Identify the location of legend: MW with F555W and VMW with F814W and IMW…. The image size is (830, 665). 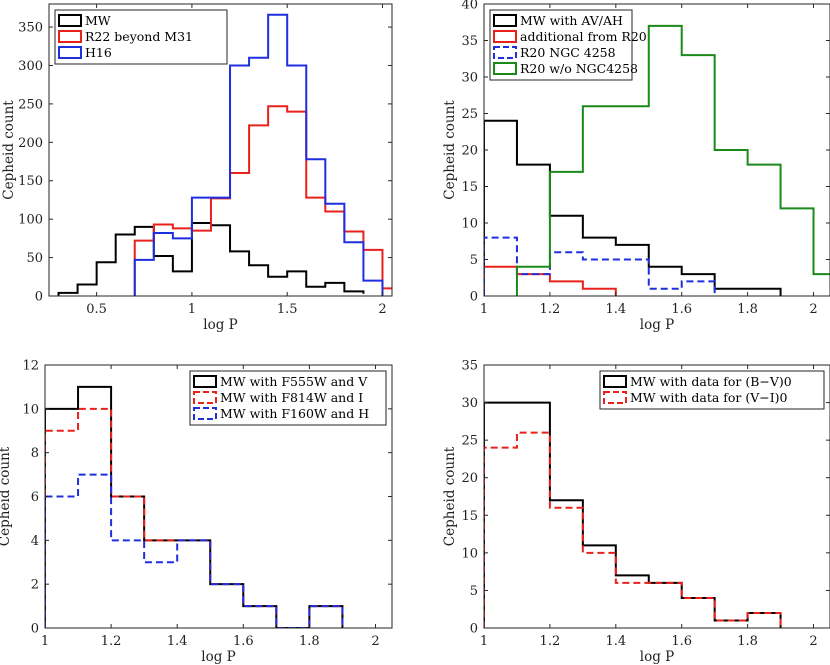
(288, 398).